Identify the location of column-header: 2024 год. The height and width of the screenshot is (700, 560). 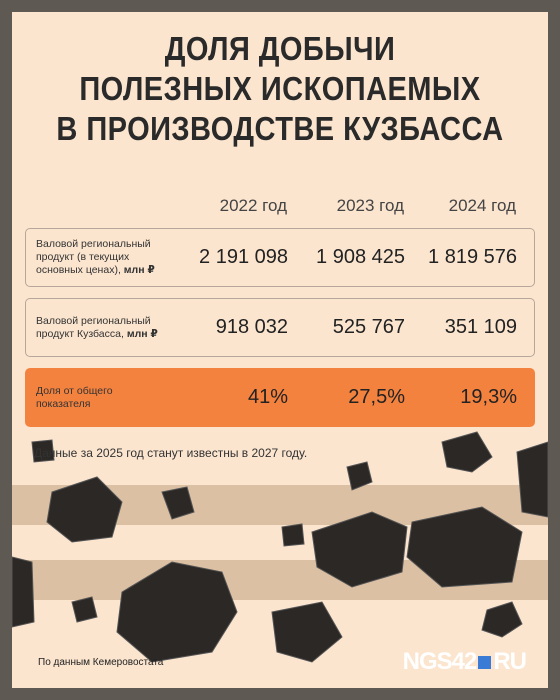
(482, 205).